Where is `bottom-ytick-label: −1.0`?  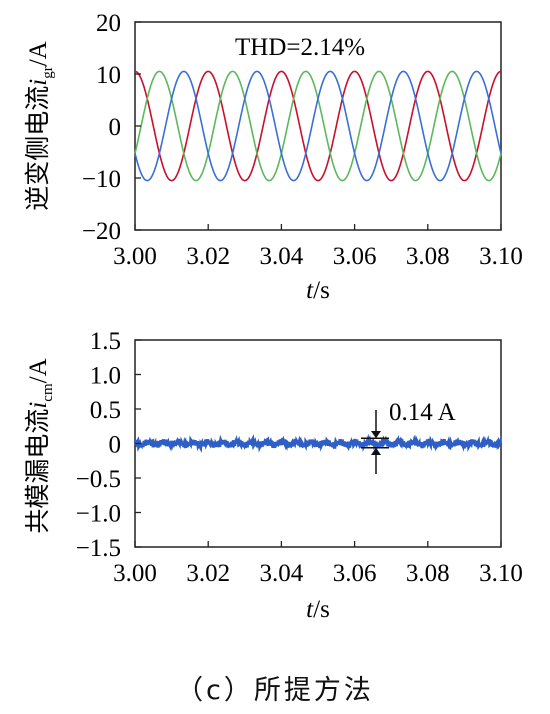 bottom-ytick-label: −1.0 is located at coordinates (98, 514).